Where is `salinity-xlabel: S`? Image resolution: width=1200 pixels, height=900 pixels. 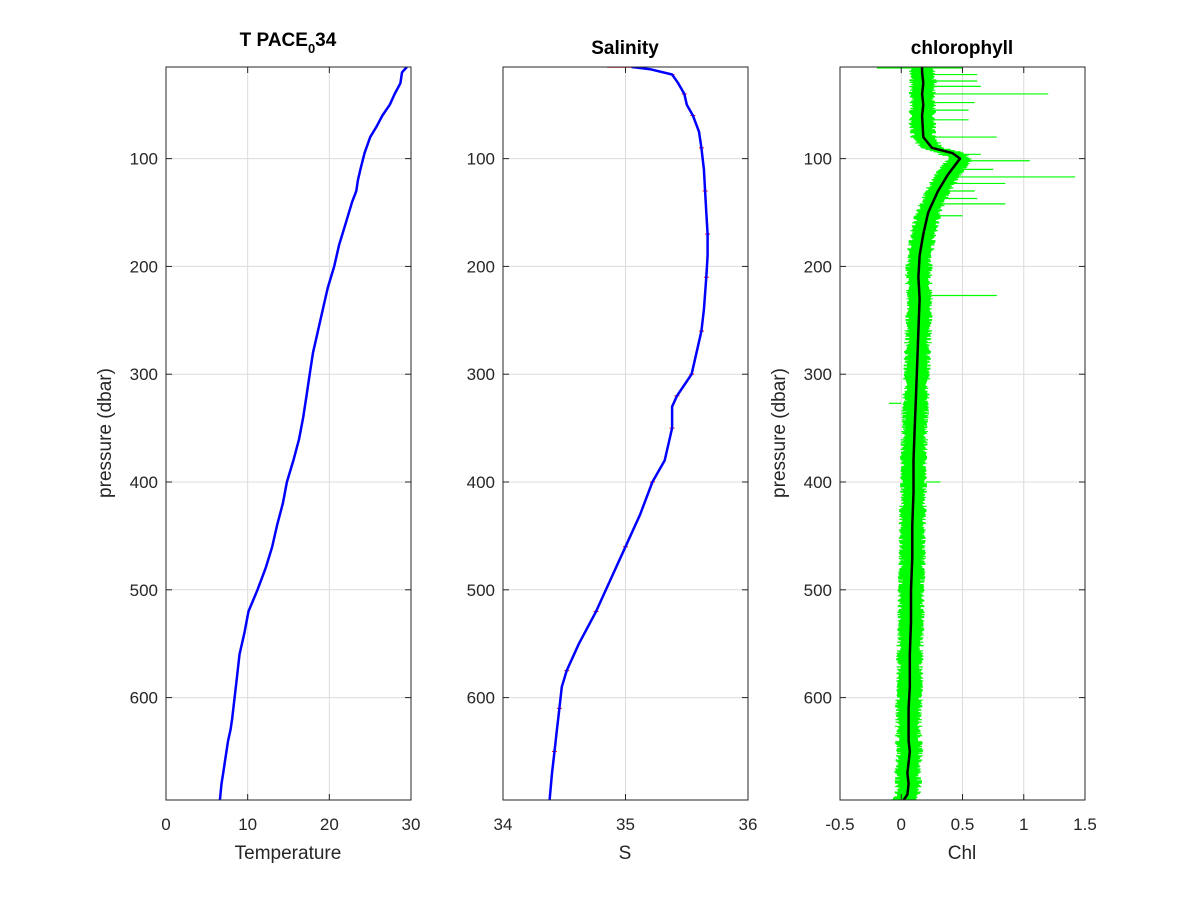 salinity-xlabel: S is located at coordinates (625, 853).